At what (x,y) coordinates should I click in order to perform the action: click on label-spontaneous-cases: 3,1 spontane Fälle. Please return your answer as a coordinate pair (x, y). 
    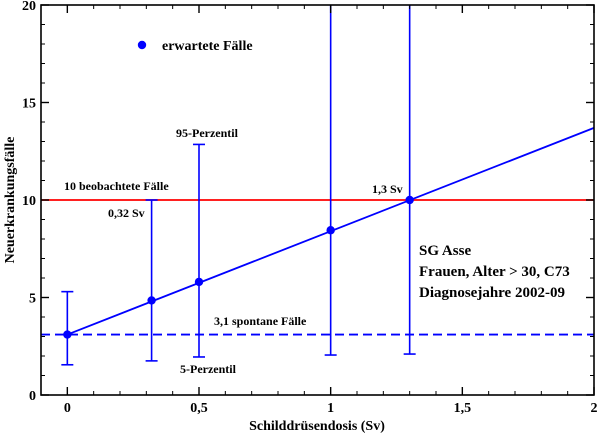
    Looking at the image, I should click on (260, 321).